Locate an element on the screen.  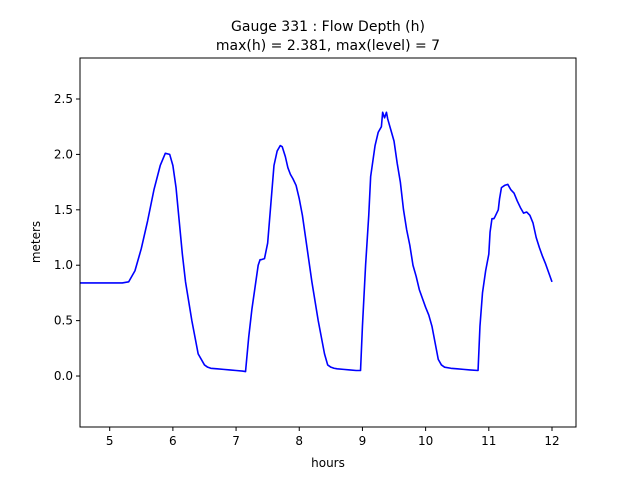
y-tick-label-0: 0.0 is located at coordinates (63, 376).